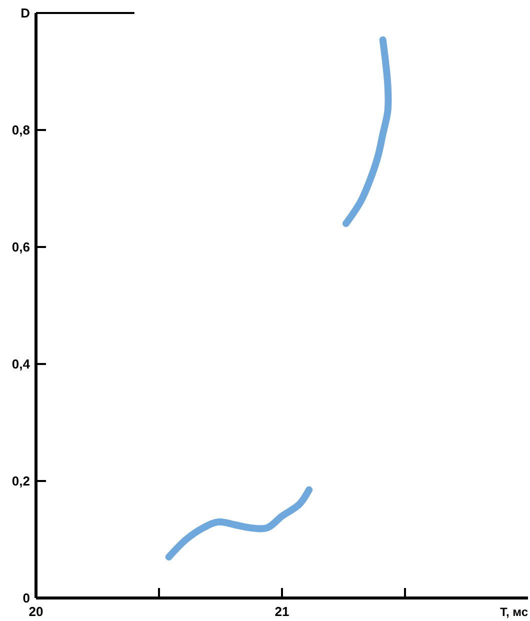  What do you see at coordinates (36, 611) in the screenshot?
I see `x-tick-label: 20` at bounding box center [36, 611].